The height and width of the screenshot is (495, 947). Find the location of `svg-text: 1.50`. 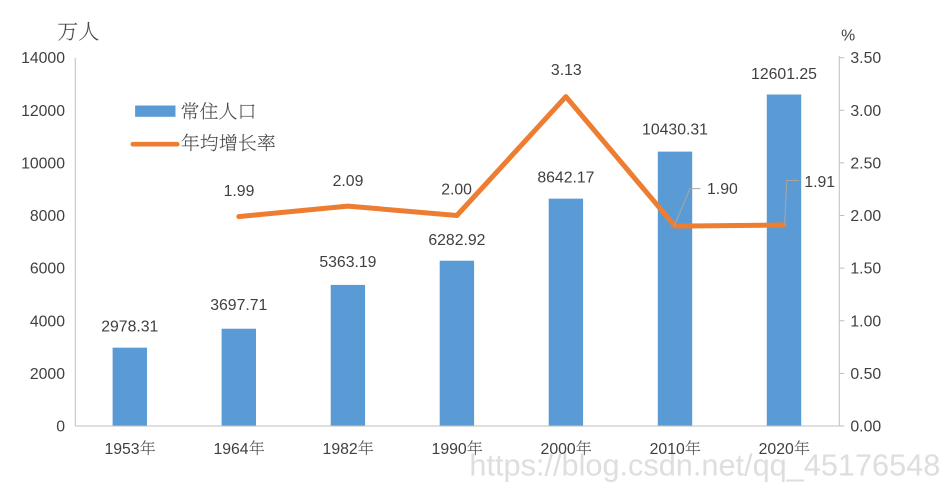

svg-text: 1.50 is located at coordinates (865, 269).